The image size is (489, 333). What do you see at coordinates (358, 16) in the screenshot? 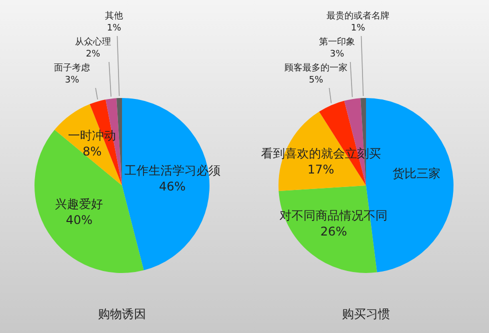
I see `slice-label: 最贵的或者名牌` at bounding box center [358, 16].